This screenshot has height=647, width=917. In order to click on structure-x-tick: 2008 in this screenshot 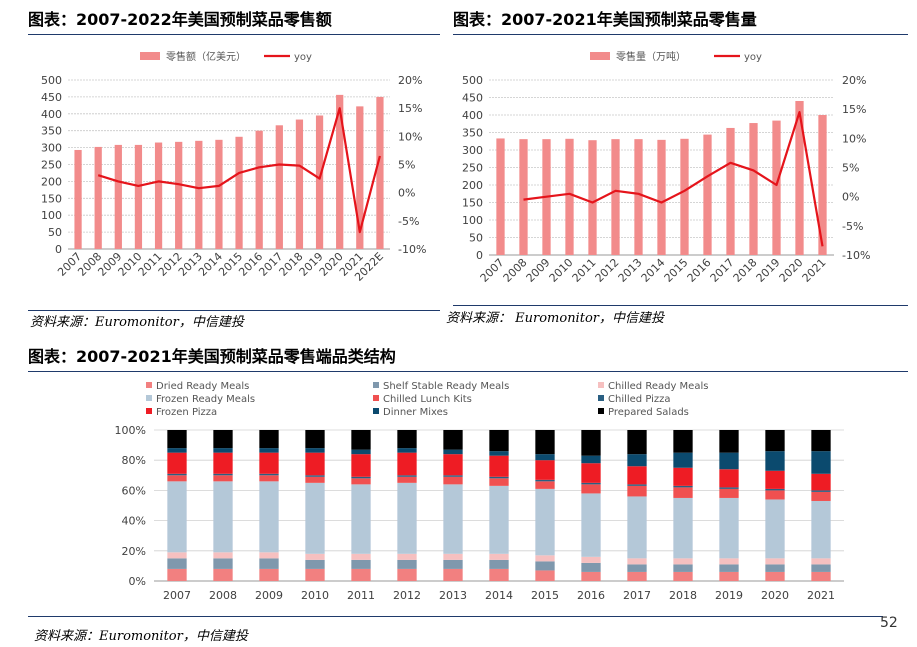, I will do `click(223, 595)`.